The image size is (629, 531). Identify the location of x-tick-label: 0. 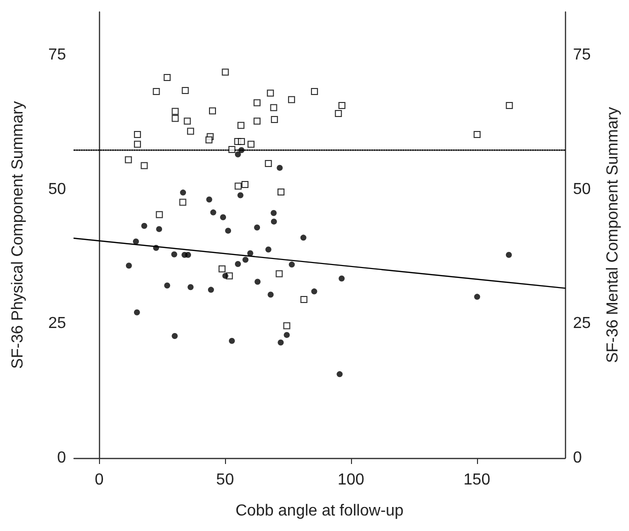
(99, 480).